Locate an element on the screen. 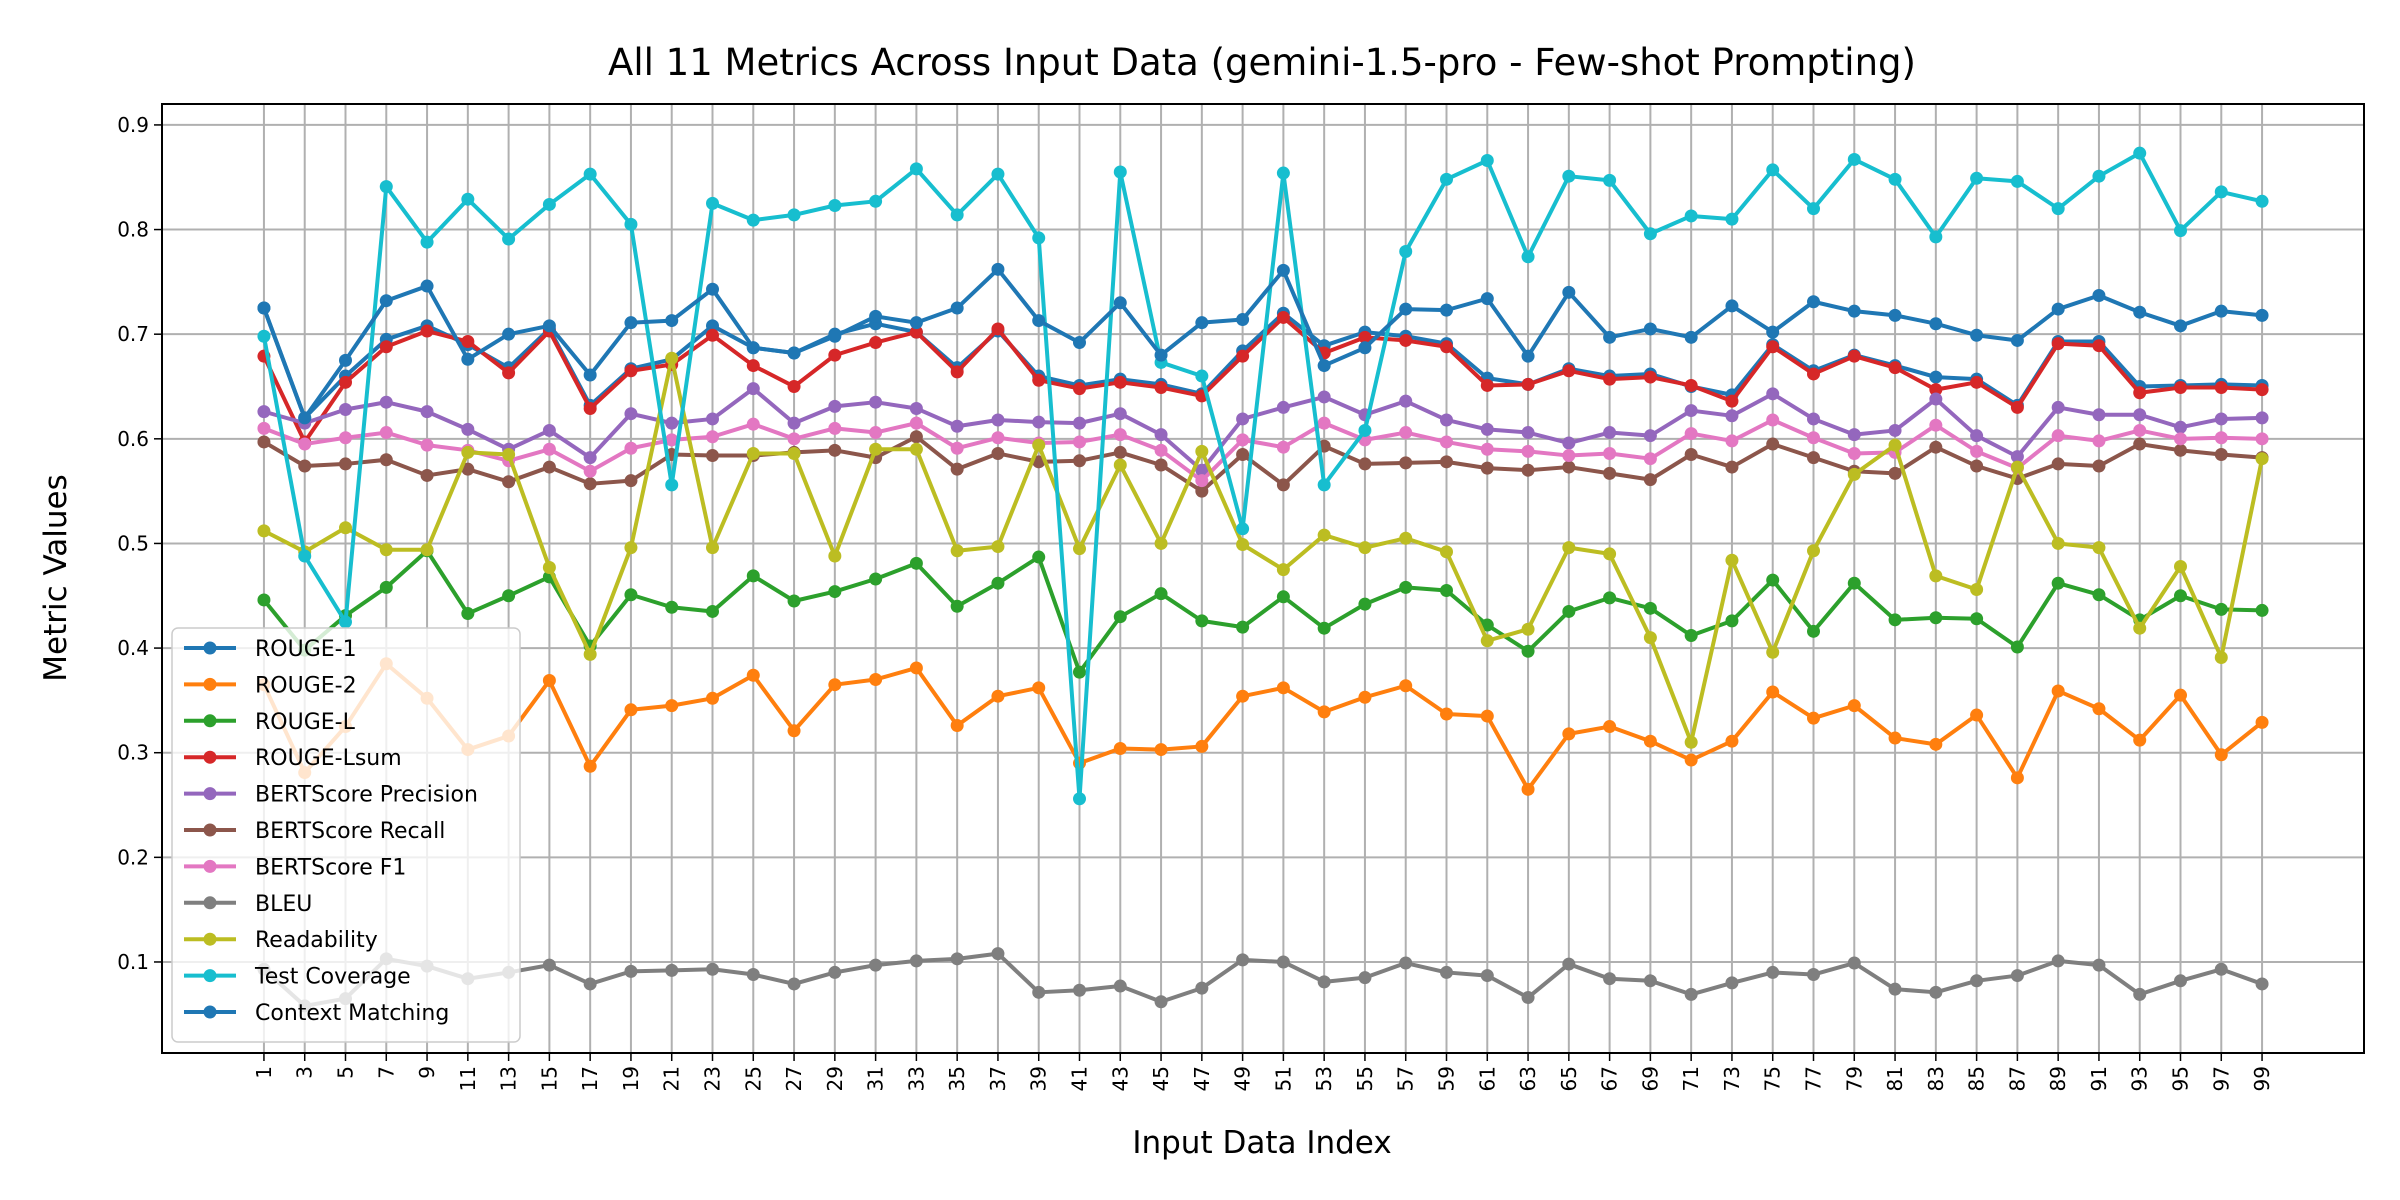 The image size is (2400, 1200). legend-label: BLEU is located at coordinates (283, 904).